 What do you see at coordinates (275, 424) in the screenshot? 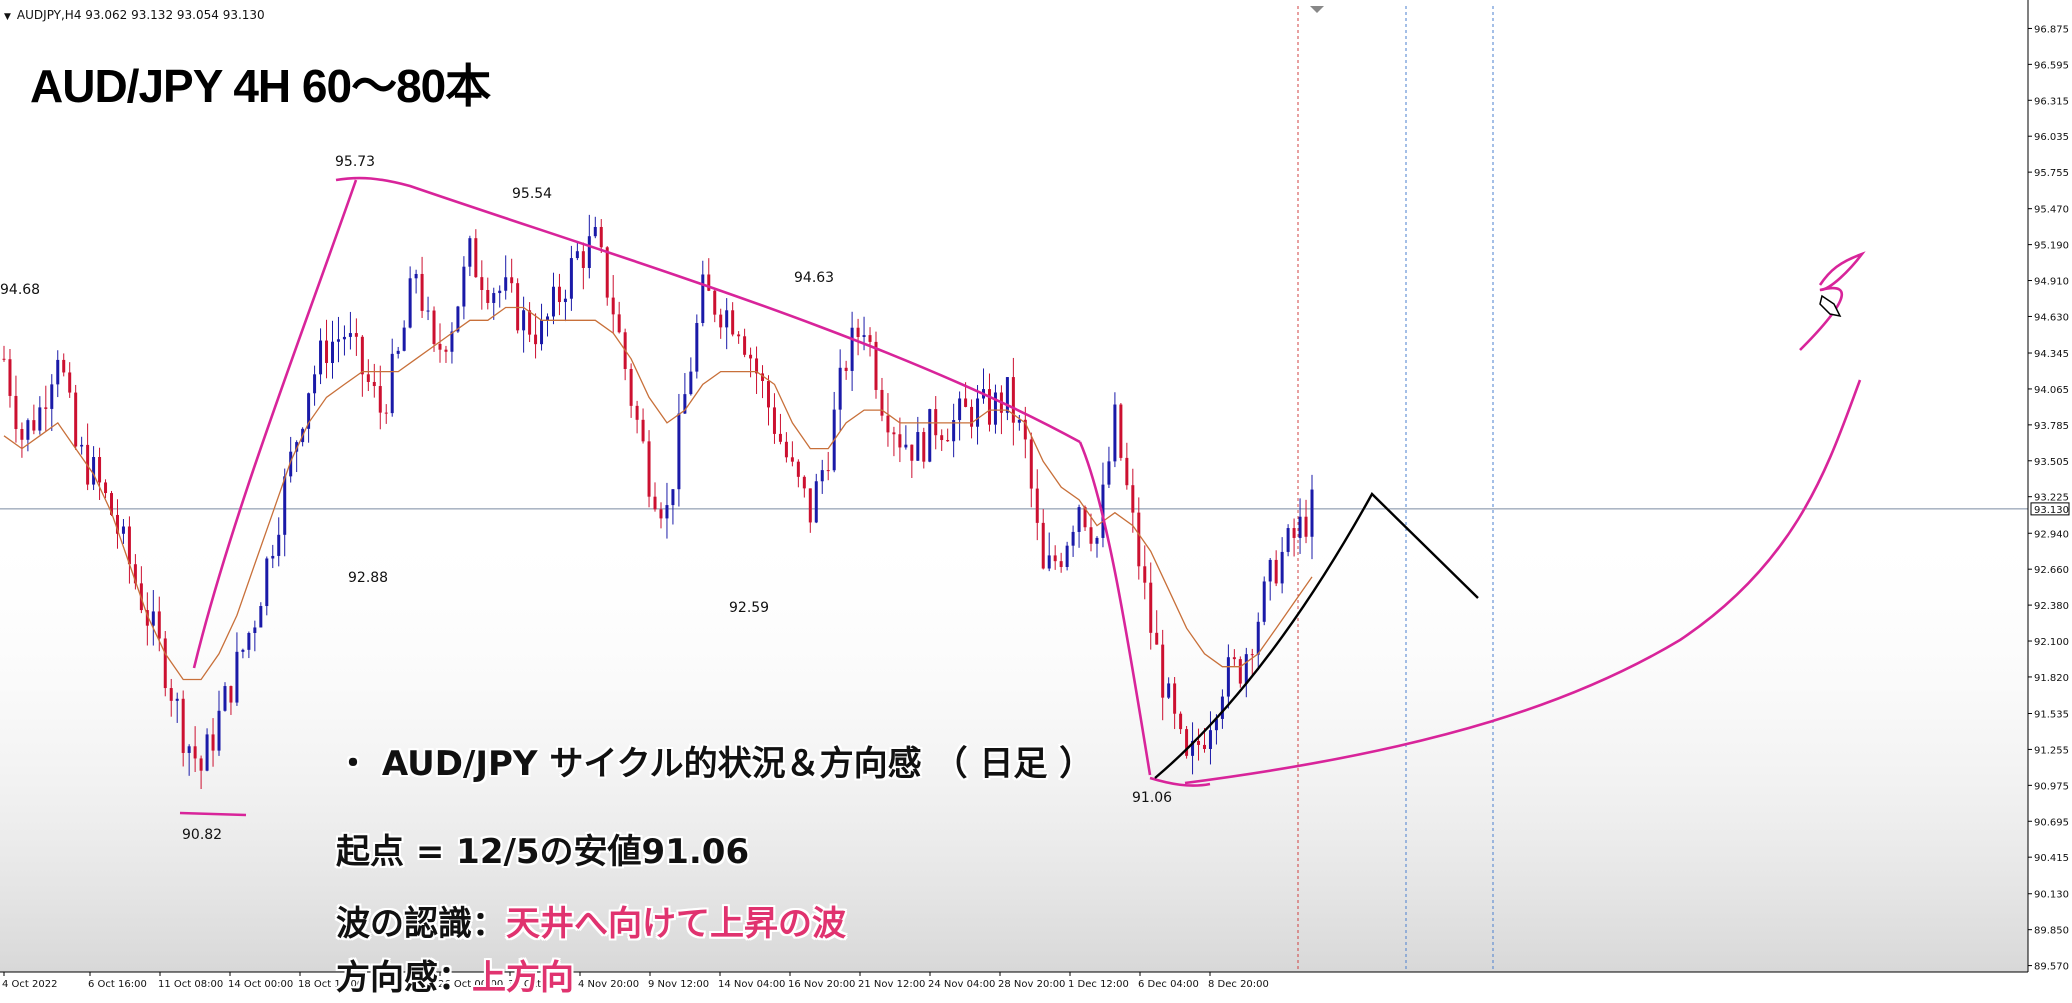
I see `annotation-rise-line` at bounding box center [275, 424].